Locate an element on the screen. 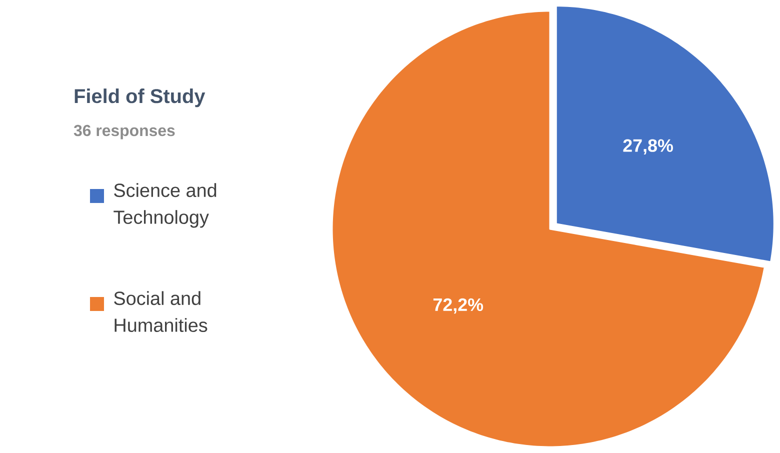 The image size is (780, 453). data-label: 27,8% is located at coordinates (648, 146).